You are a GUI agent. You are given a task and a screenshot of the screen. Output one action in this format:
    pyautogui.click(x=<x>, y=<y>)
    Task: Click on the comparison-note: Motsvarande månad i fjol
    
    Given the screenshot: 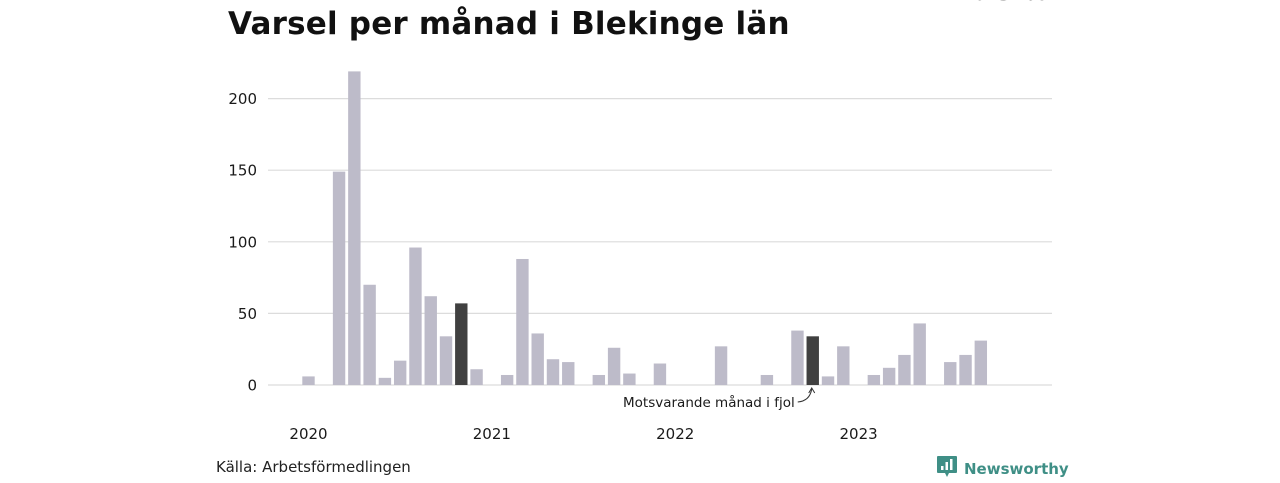 What is the action you would take?
    pyautogui.click(x=709, y=402)
    